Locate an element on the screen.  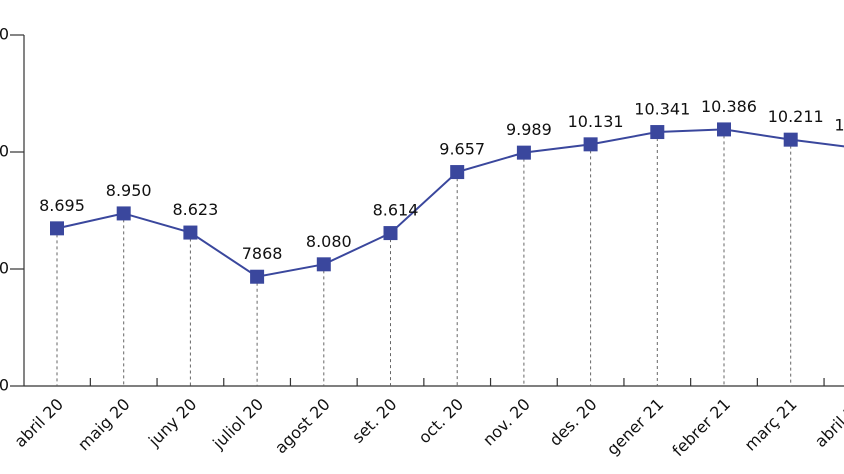
x-tick-label: oct. 20 is located at coordinates (441, 421).